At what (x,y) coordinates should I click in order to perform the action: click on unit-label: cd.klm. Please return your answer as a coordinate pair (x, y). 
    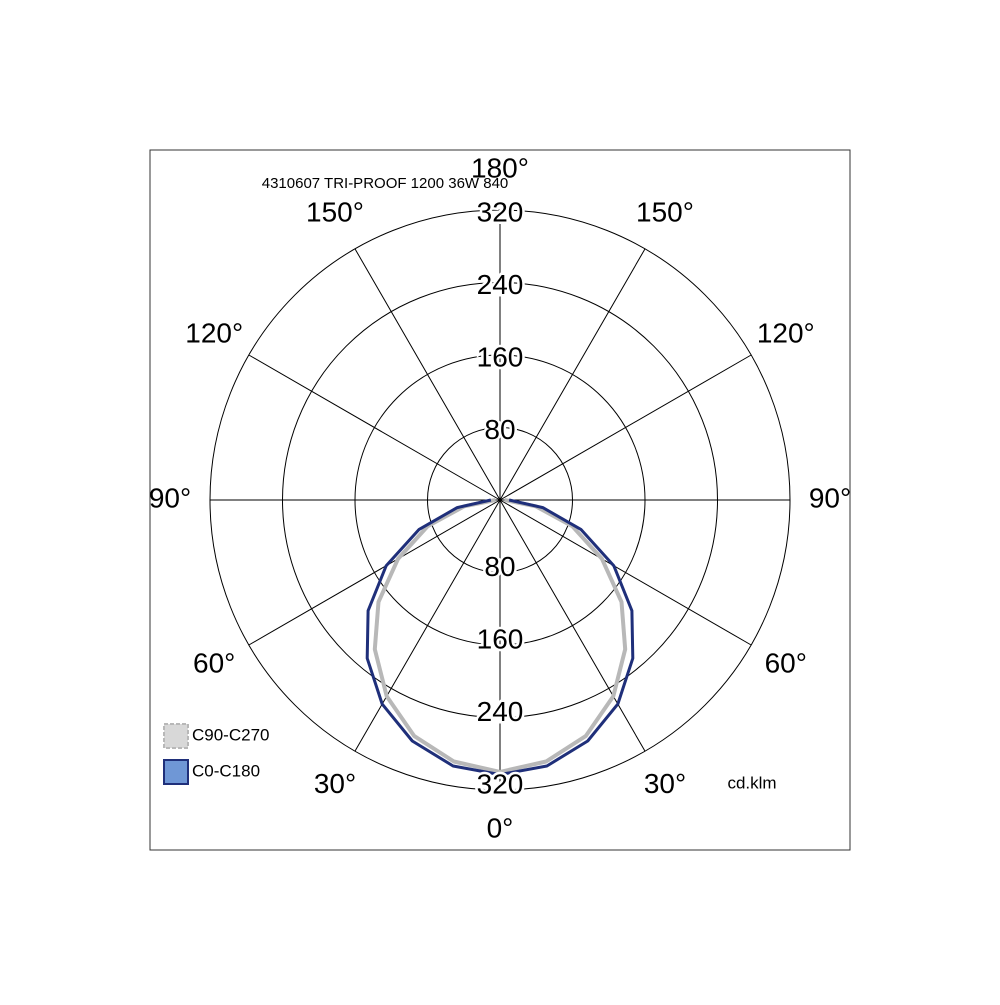
    Looking at the image, I should click on (751, 782).